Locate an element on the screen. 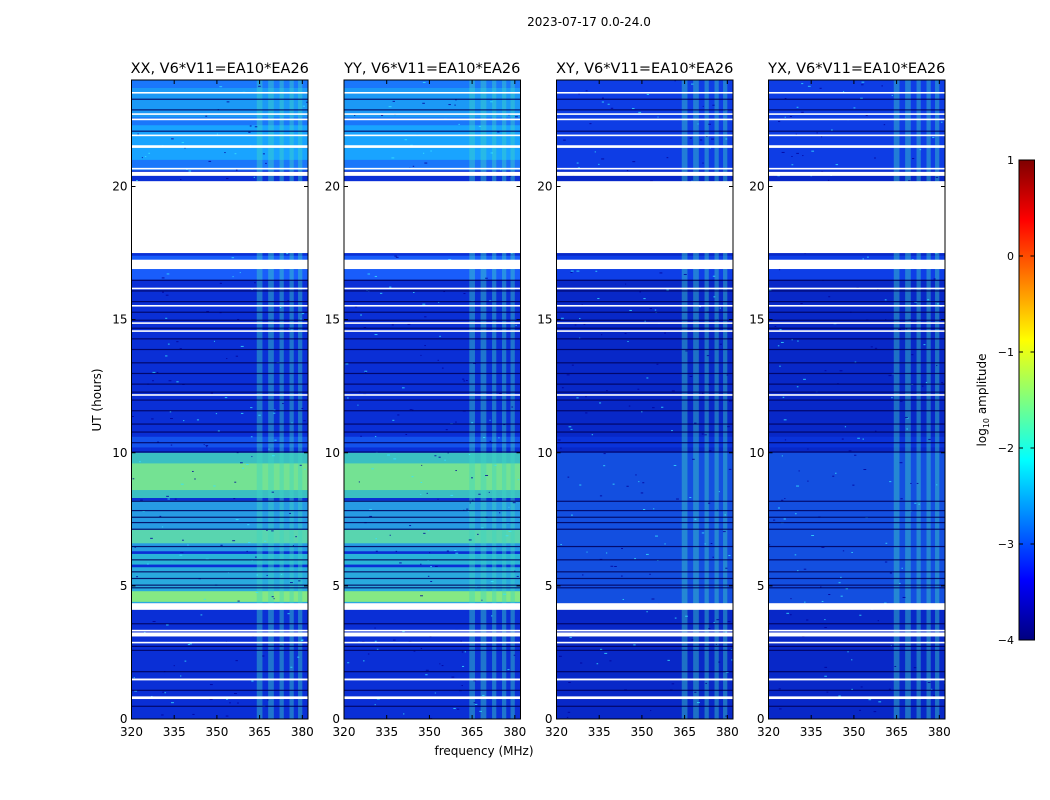 Image resolution: width=1050 pixels, height=800 pixels. colorbar-label: log10 amplitude is located at coordinates (983, 400).